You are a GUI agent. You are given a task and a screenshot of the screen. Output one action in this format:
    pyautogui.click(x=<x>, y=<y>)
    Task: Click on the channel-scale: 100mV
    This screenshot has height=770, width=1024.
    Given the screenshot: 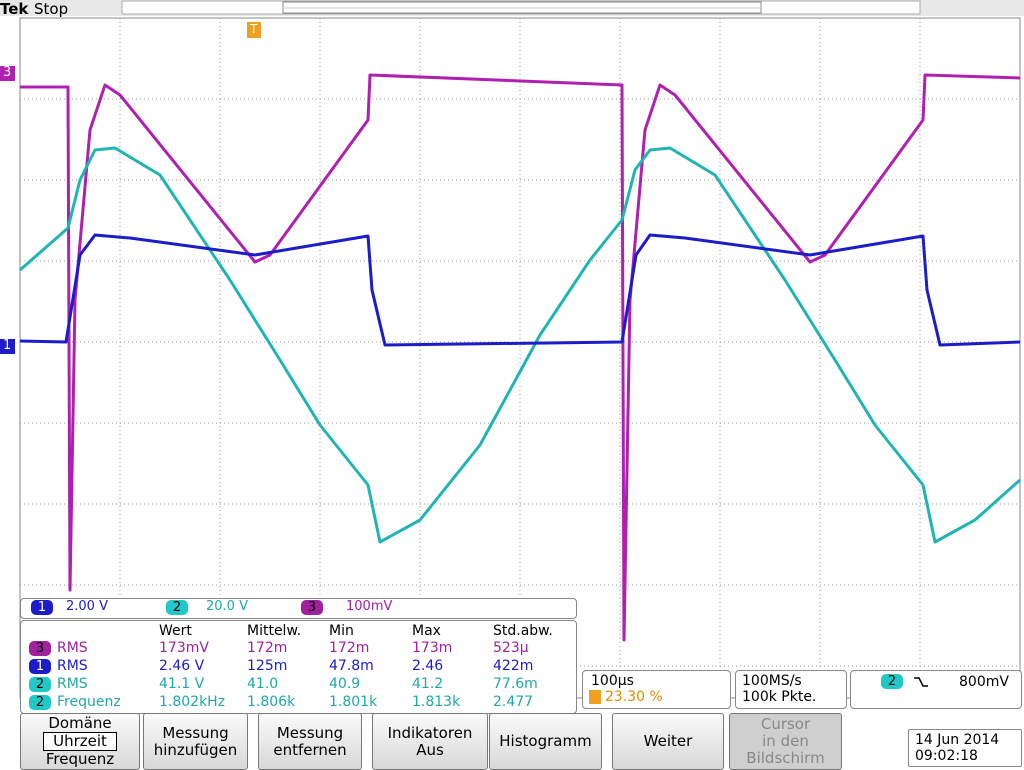 What is the action you would take?
    pyautogui.click(x=369, y=606)
    